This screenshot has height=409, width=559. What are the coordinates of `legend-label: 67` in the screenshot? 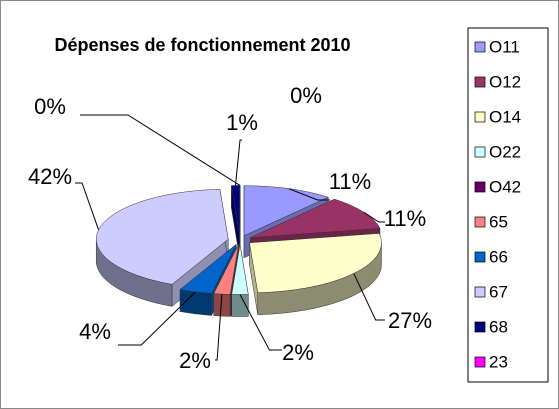 It's located at (498, 291).